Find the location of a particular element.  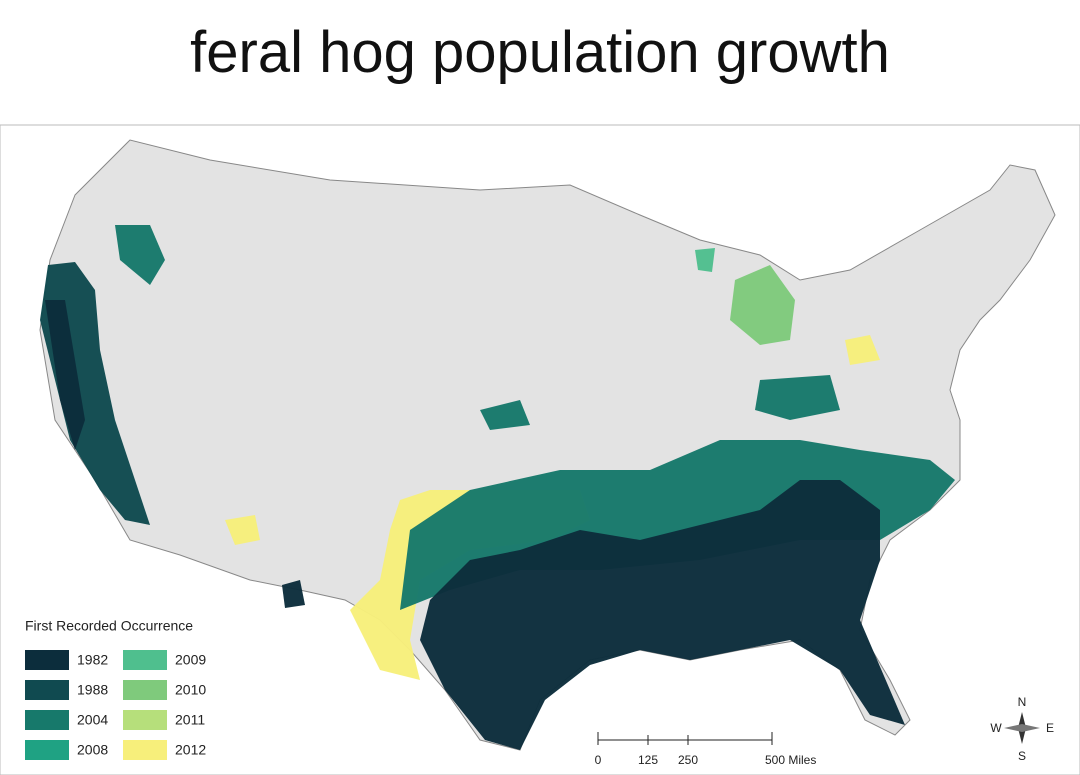

legend-label: 2008 is located at coordinates (92, 750).